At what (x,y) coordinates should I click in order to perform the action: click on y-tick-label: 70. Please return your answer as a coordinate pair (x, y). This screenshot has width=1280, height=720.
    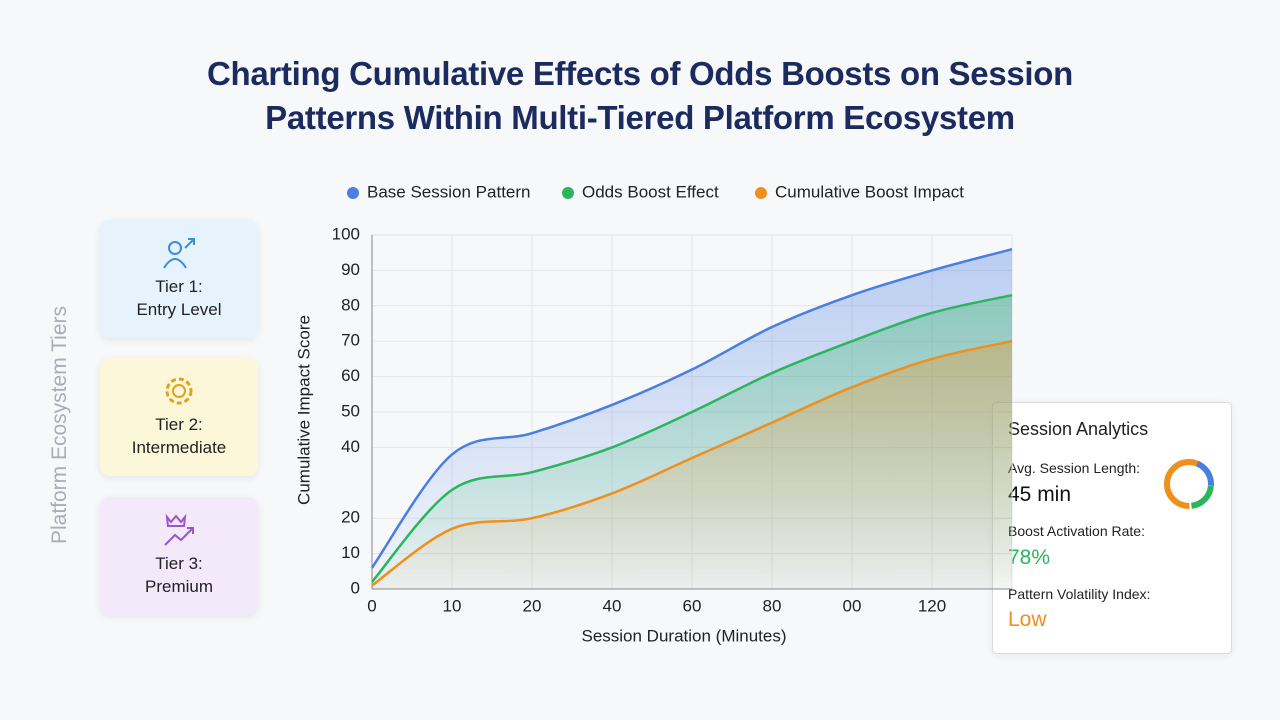
    Looking at the image, I should click on (350, 340).